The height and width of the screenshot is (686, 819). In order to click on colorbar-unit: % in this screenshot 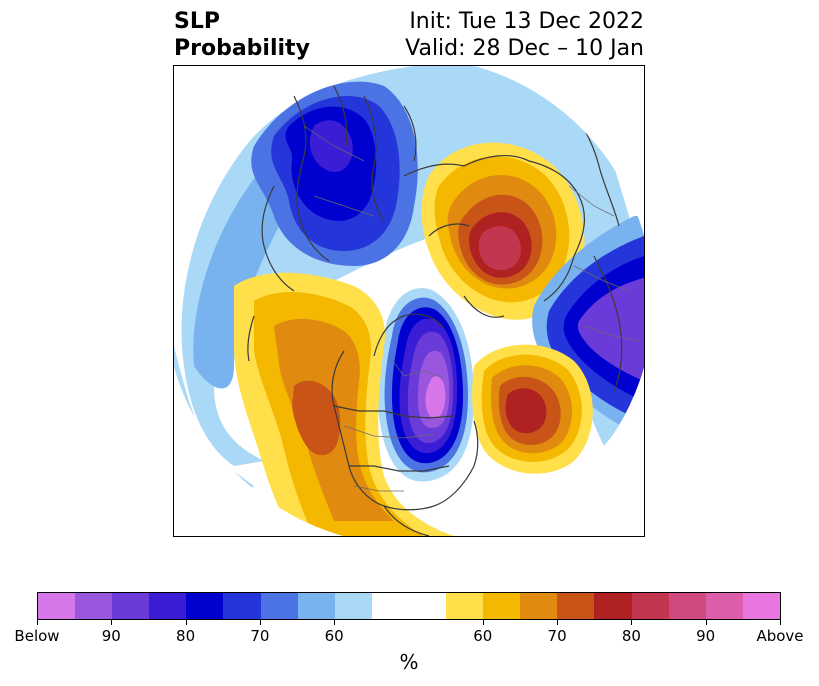, I will do `click(409, 662)`.